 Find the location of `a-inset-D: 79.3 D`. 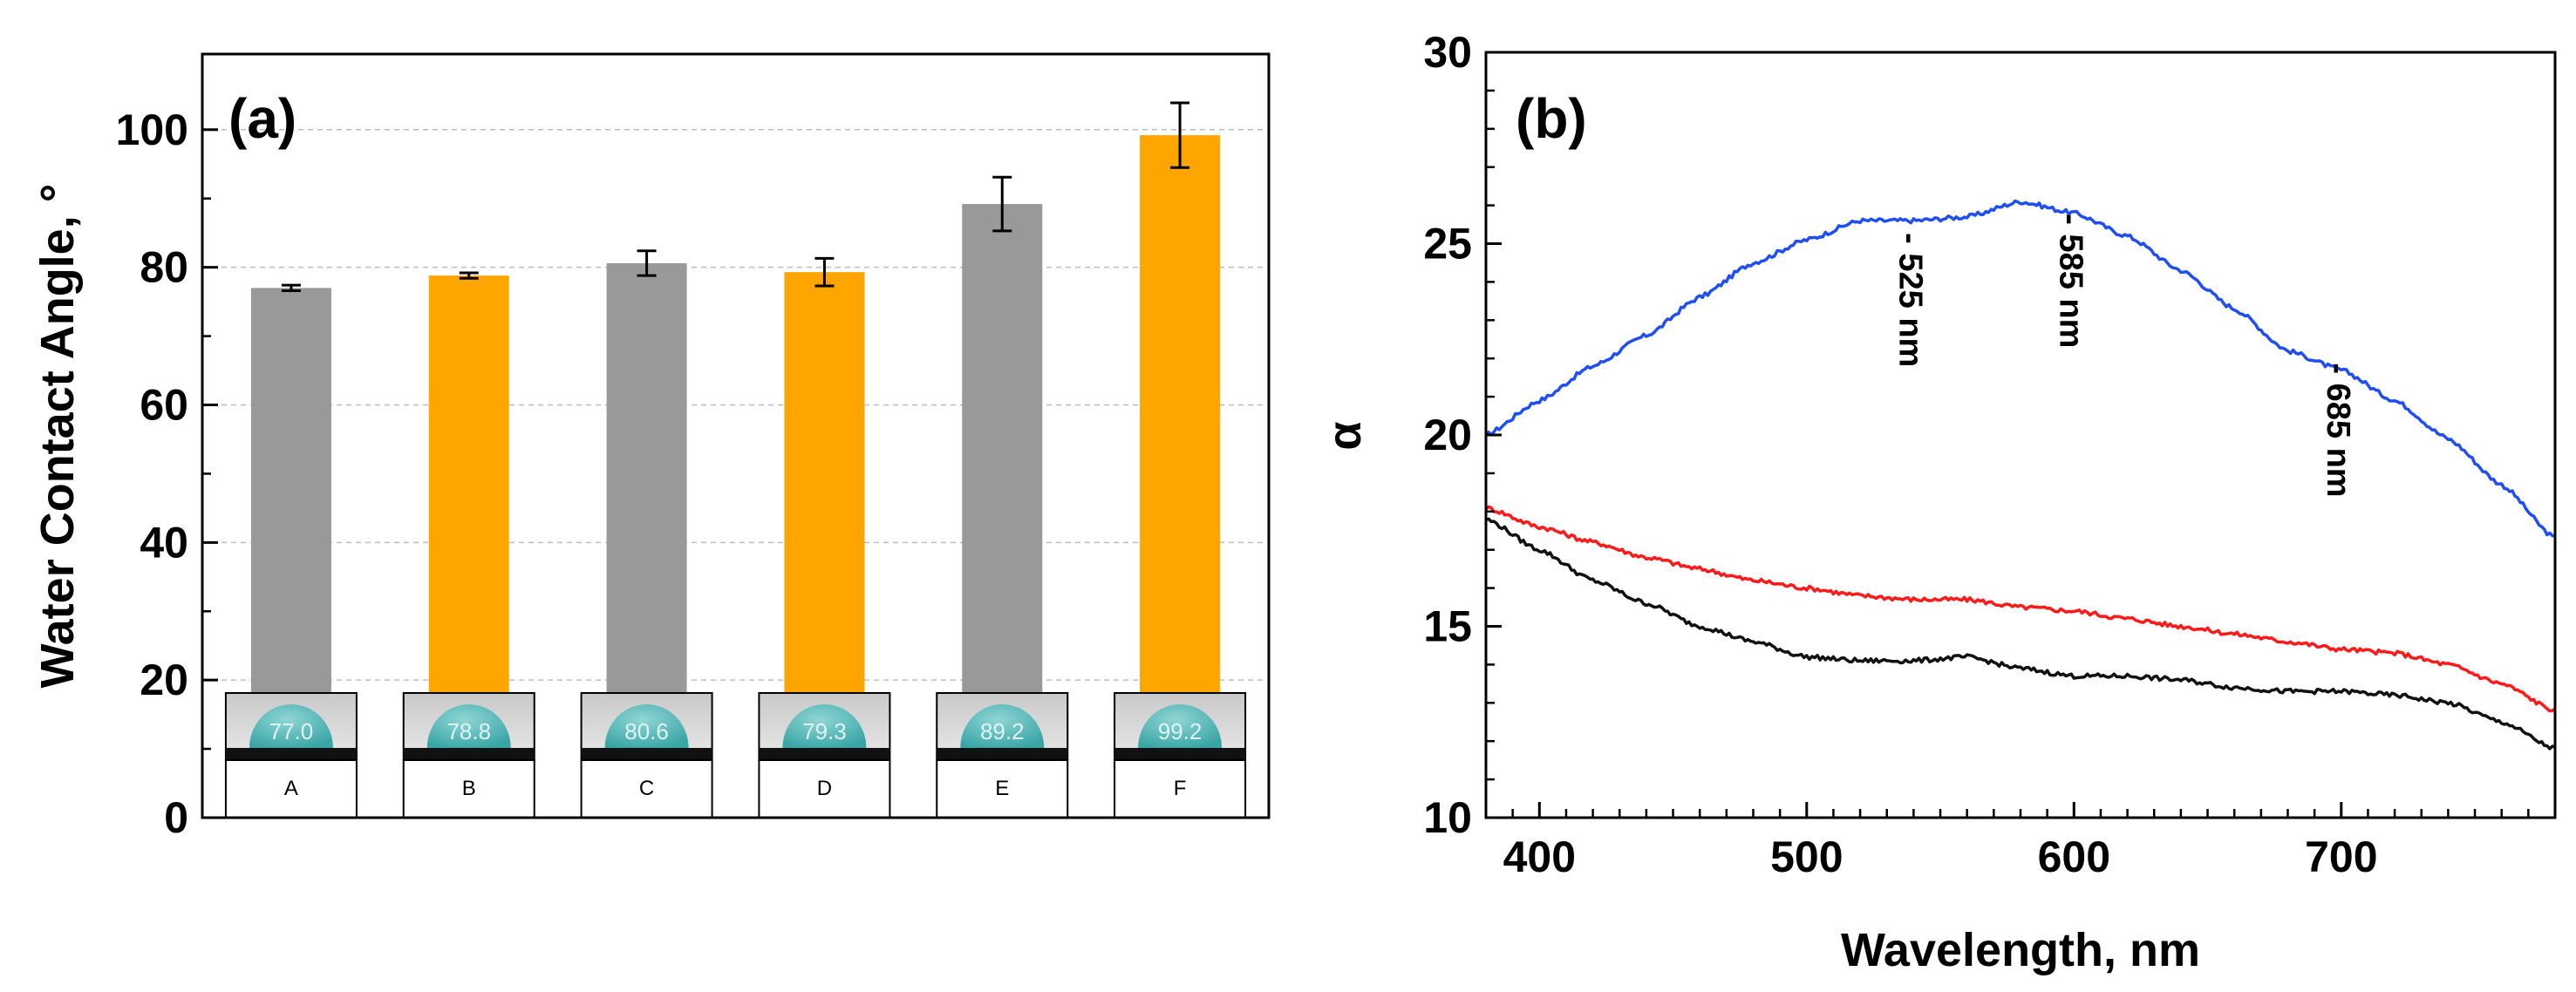

a-inset-D: 79.3 D is located at coordinates (825, 756).